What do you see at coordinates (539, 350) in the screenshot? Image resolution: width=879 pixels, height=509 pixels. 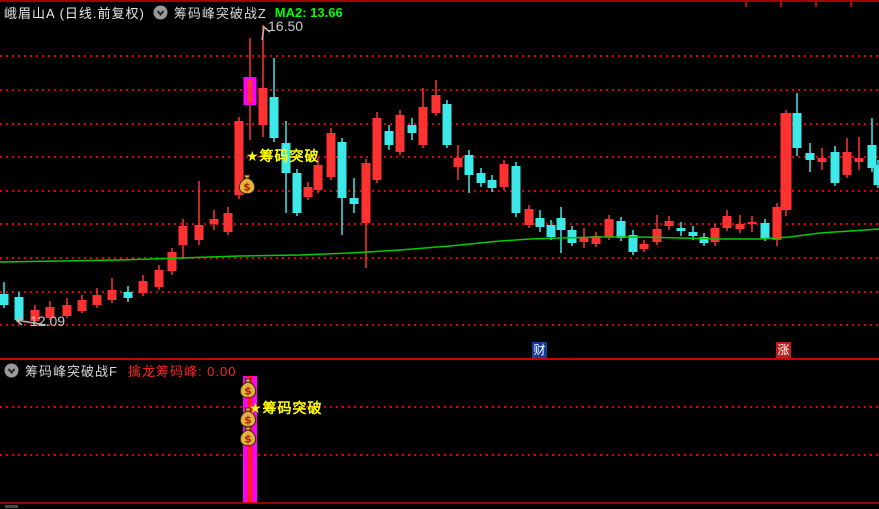 I see `badge-finance: 财` at bounding box center [539, 350].